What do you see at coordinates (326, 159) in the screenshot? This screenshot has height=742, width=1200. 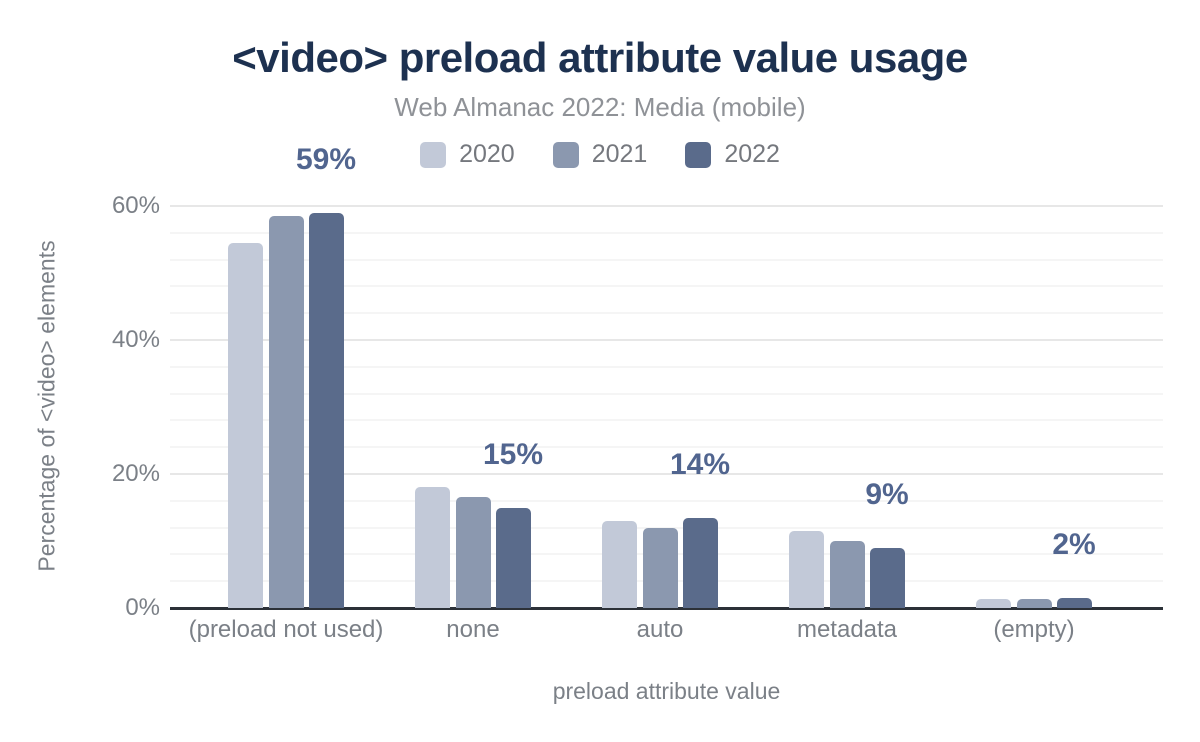 I see `value-label: 59%` at bounding box center [326, 159].